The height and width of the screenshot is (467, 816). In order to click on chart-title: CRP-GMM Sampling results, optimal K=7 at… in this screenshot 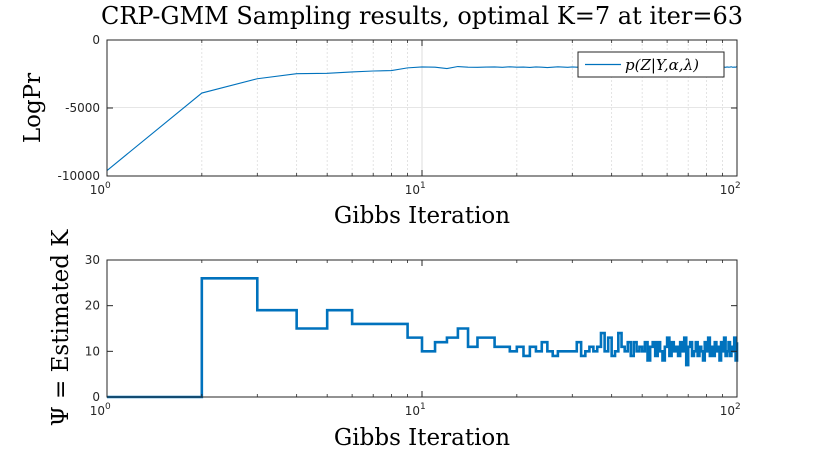, I will do `click(422, 16)`.